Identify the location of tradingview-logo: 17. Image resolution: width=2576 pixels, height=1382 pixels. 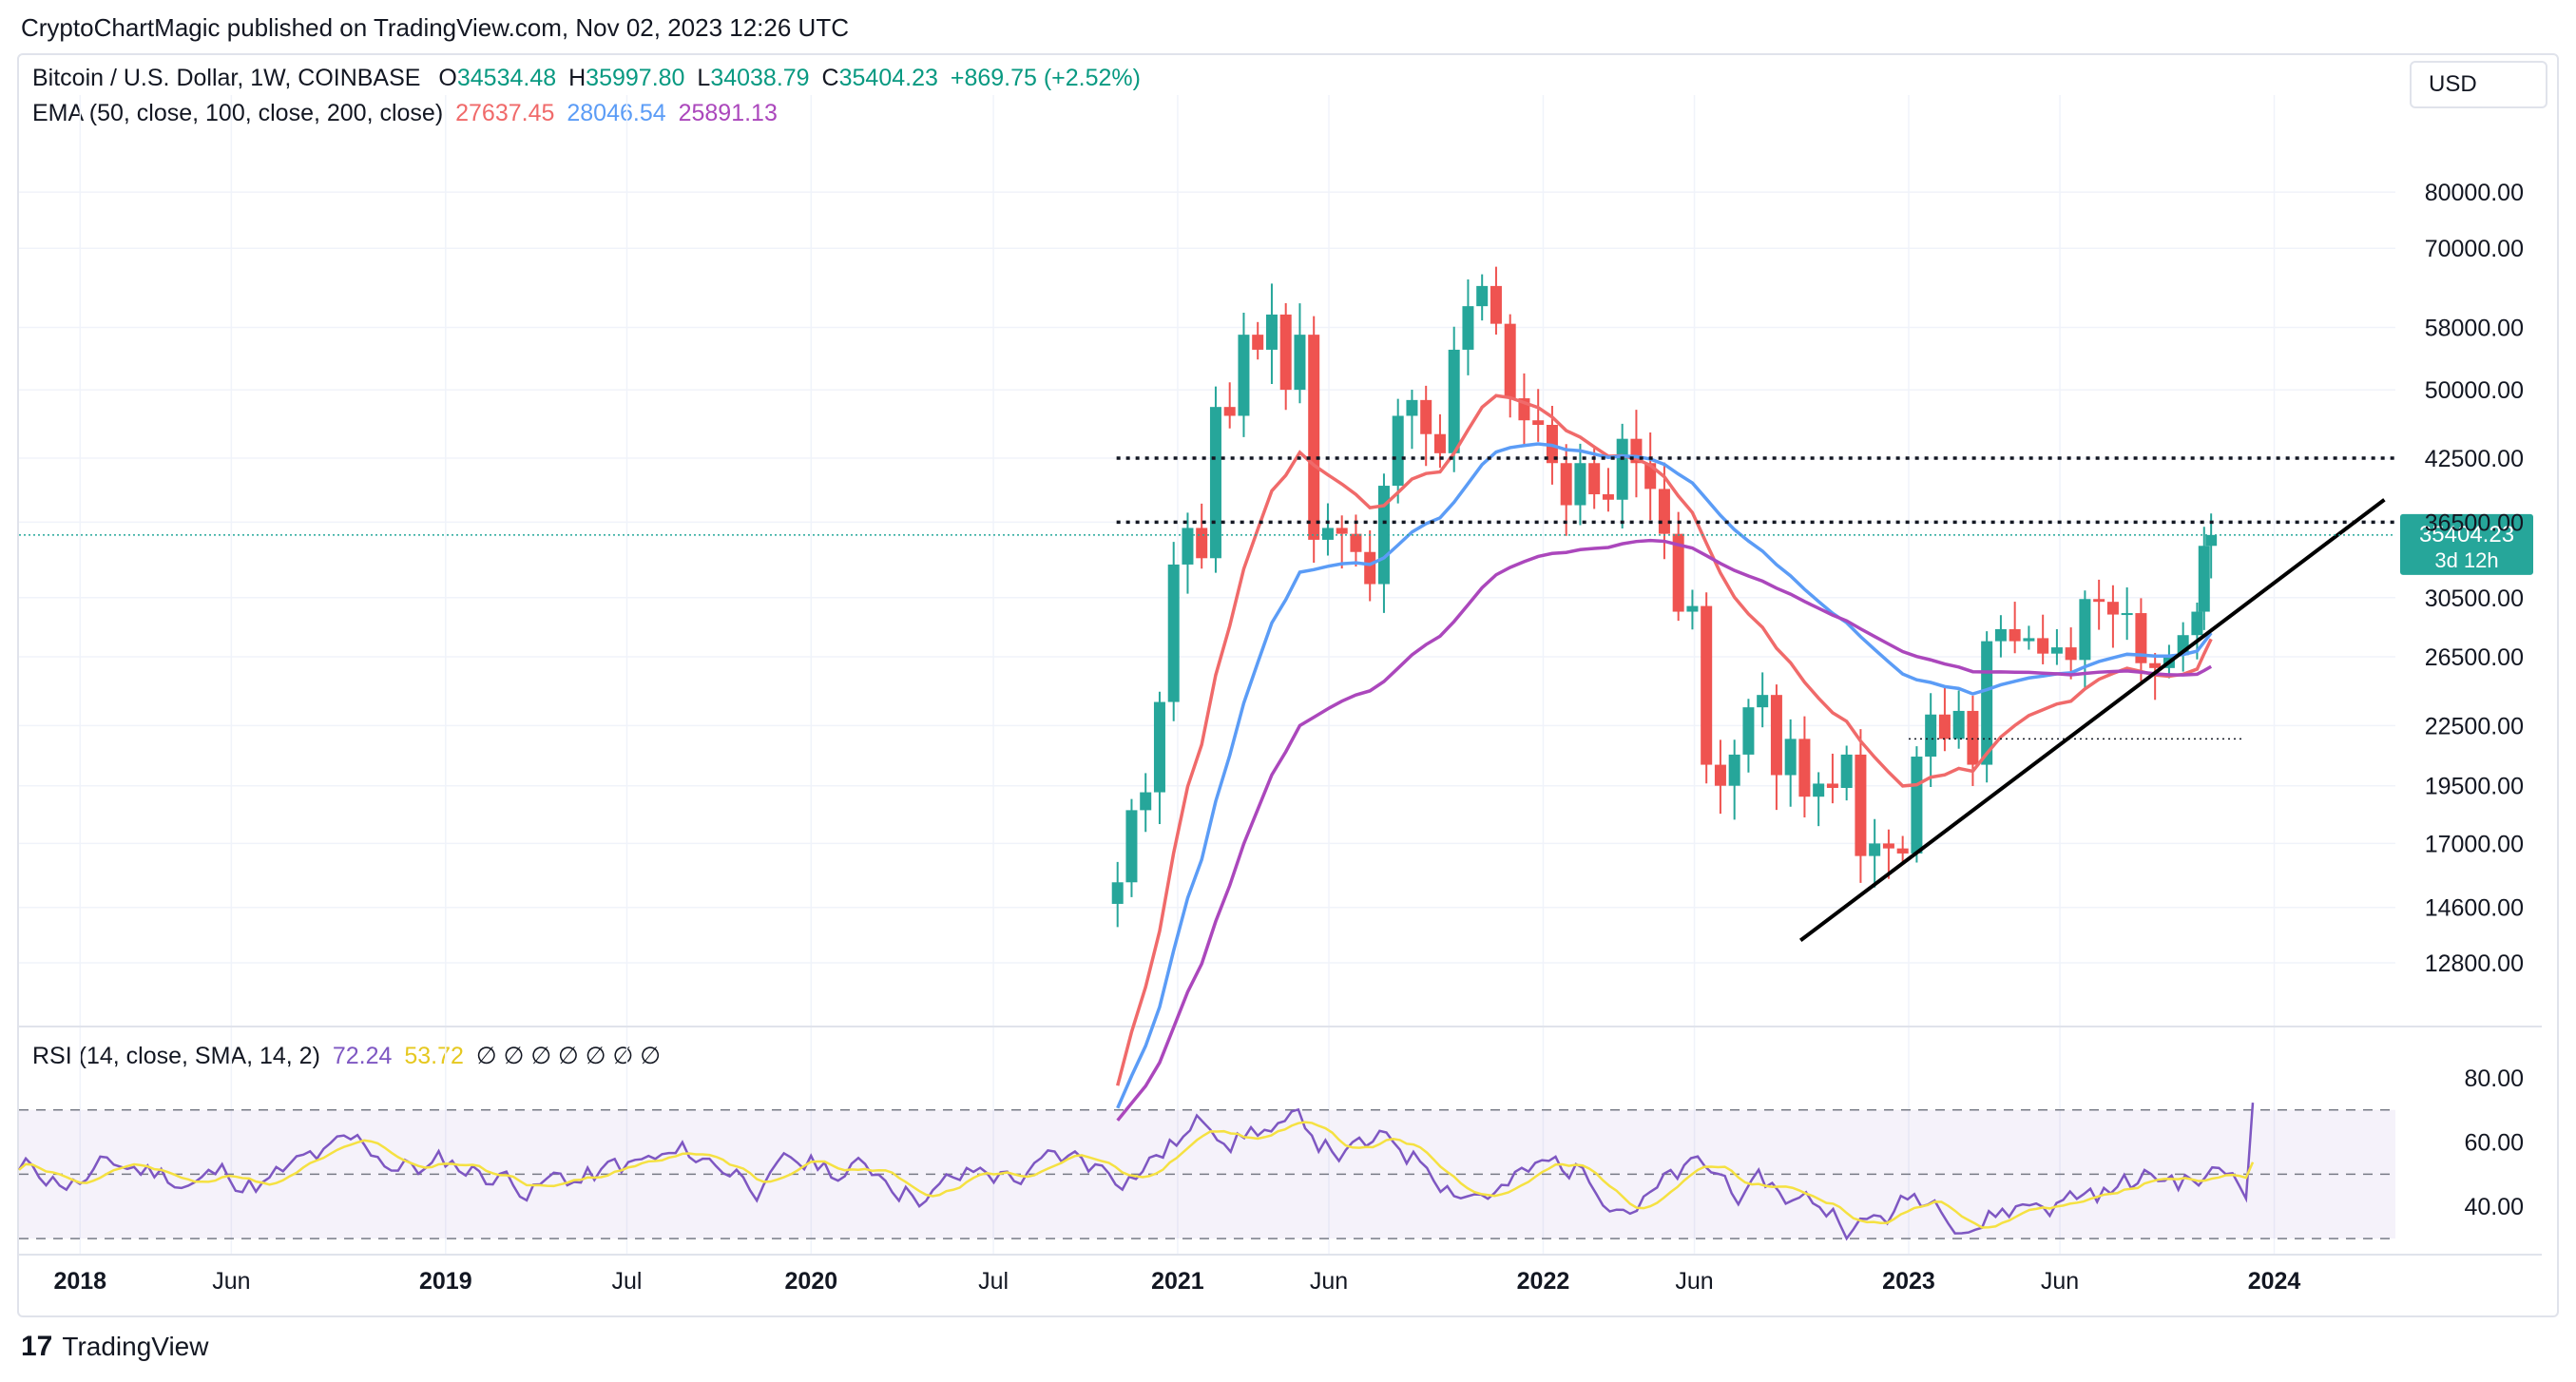
(37, 1346).